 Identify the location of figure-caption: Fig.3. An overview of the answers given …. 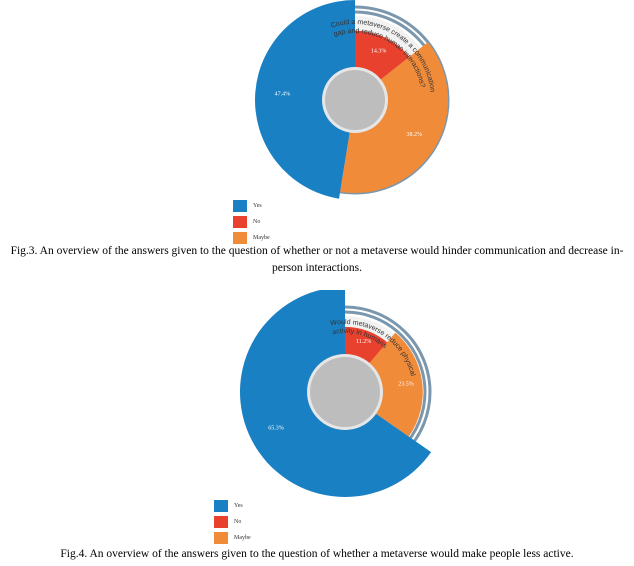
(317, 259).